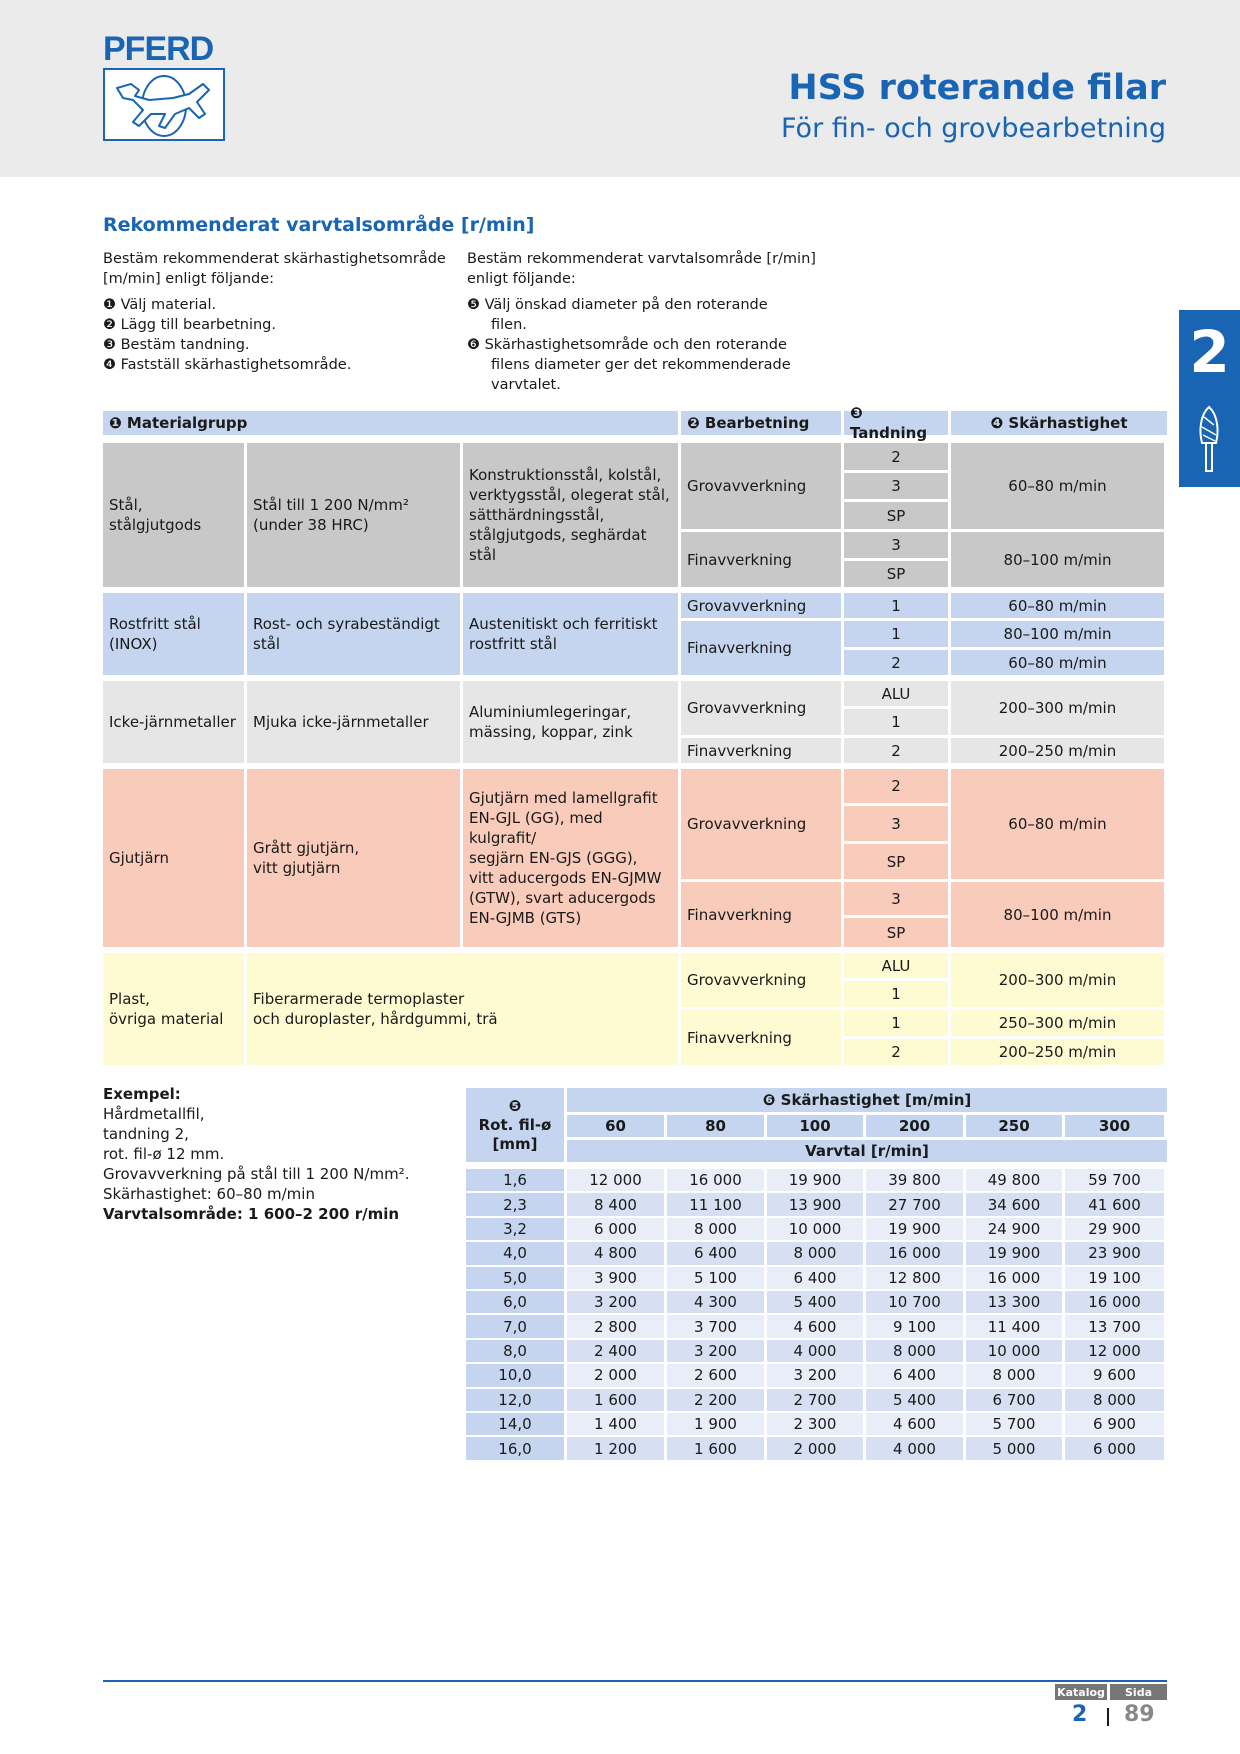  I want to click on rpm-cell: 3 900, so click(615, 1277).